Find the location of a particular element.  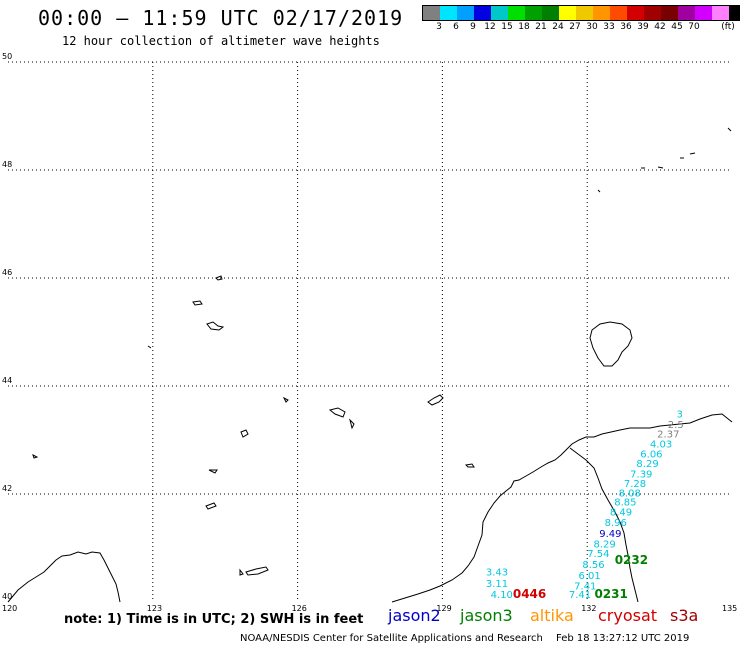

satellite-legend-cryosat: cryosat is located at coordinates (628, 615).